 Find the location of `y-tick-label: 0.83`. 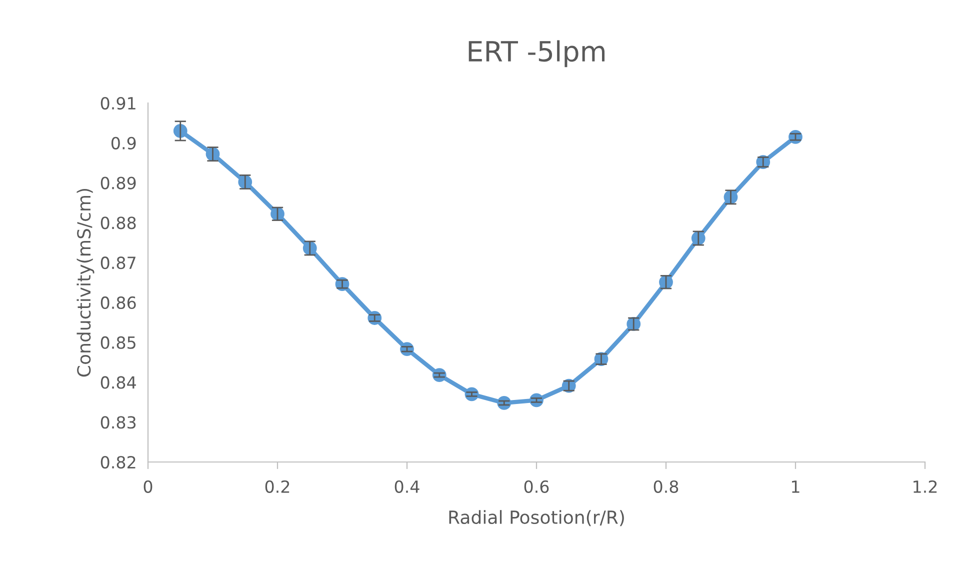

y-tick-label: 0.83 is located at coordinates (118, 422).